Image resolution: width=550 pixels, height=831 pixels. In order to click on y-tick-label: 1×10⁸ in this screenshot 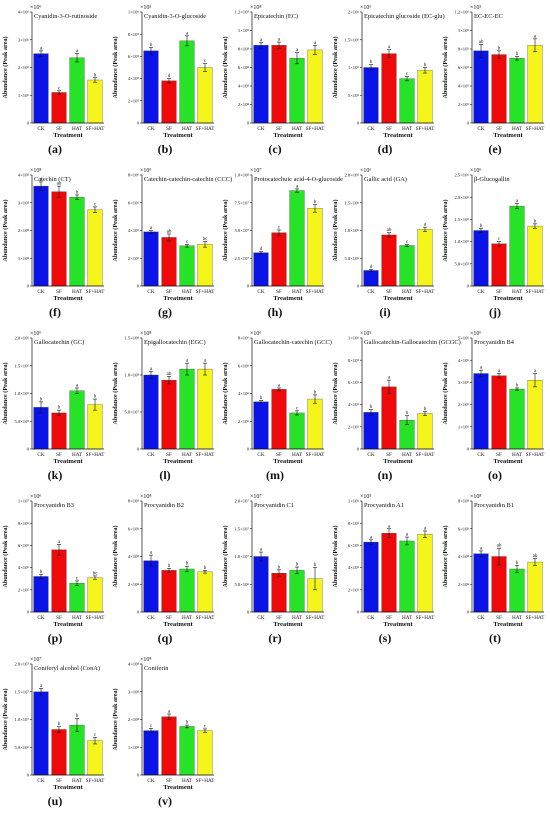, I will do `click(133, 747)`.